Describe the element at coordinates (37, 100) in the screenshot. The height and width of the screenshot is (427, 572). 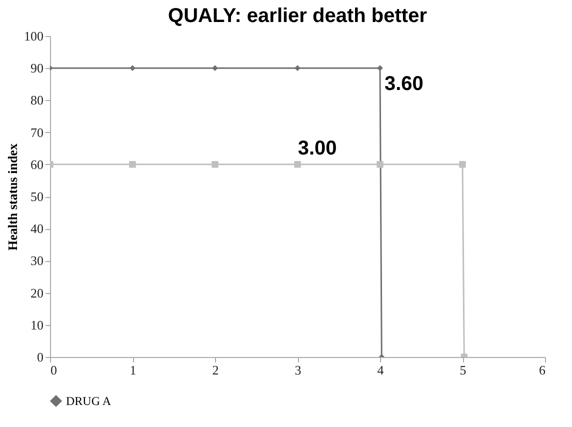
I see `y-tick-label: 80` at that location.